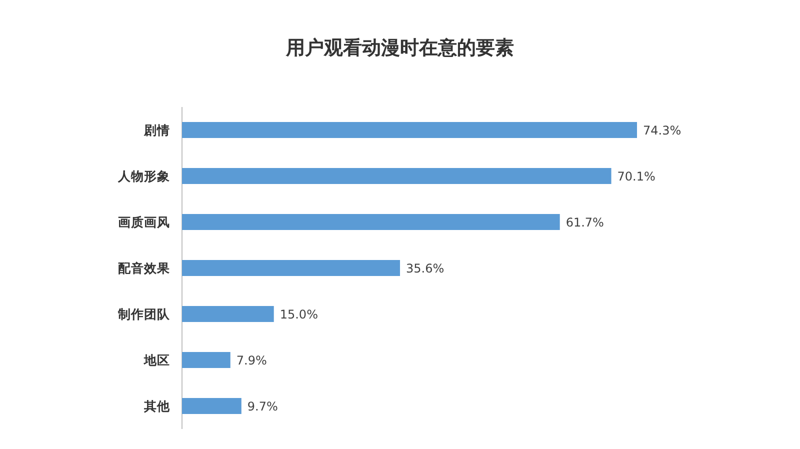 This screenshot has height=449, width=800. I want to click on y-tick-label: 画质画风, so click(144, 222).